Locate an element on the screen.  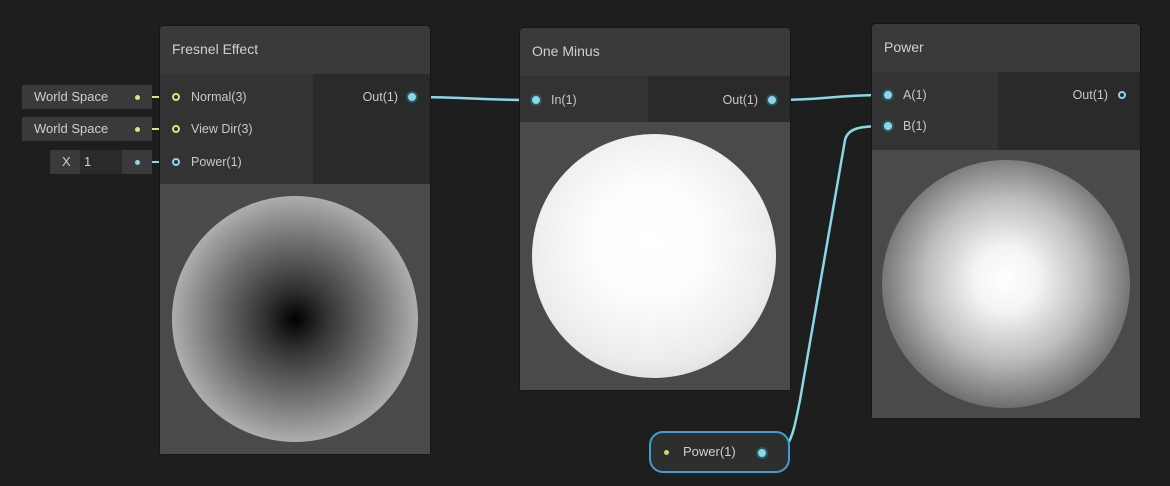
power-inputs: A(1) B(1) is located at coordinates (935, 111).